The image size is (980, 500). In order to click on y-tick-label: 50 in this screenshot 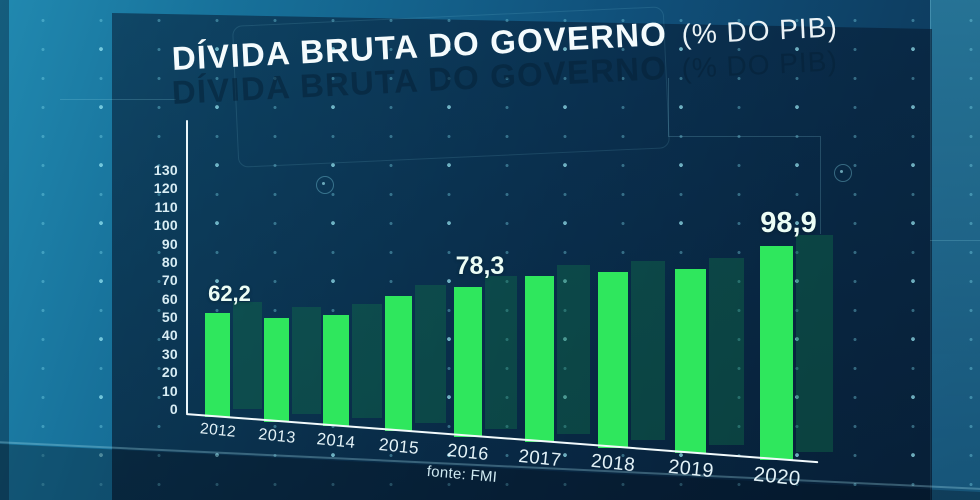, I will do `click(169, 317)`.